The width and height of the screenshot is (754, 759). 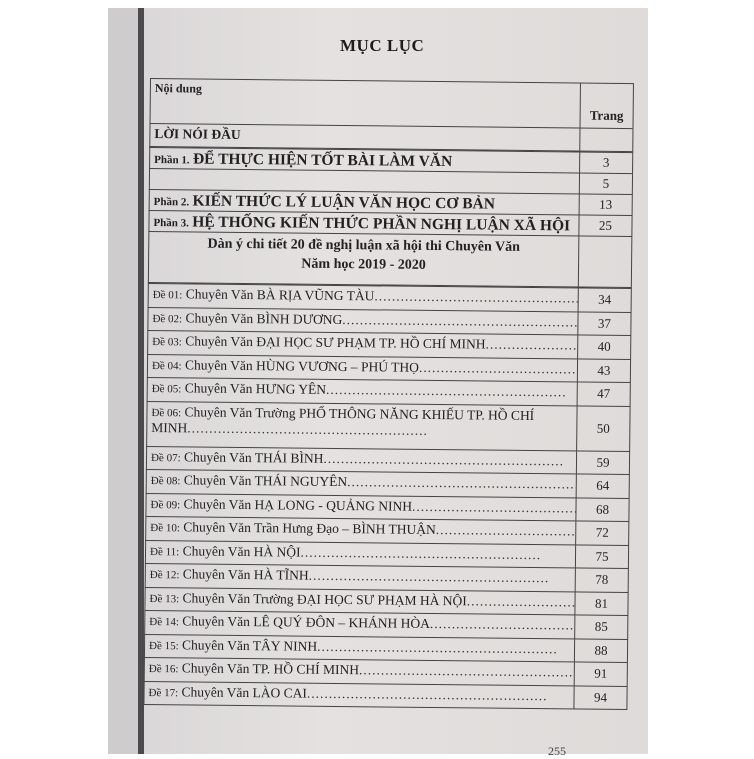 What do you see at coordinates (165, 481) in the screenshot?
I see `entry-number: Đề 08:` at bounding box center [165, 481].